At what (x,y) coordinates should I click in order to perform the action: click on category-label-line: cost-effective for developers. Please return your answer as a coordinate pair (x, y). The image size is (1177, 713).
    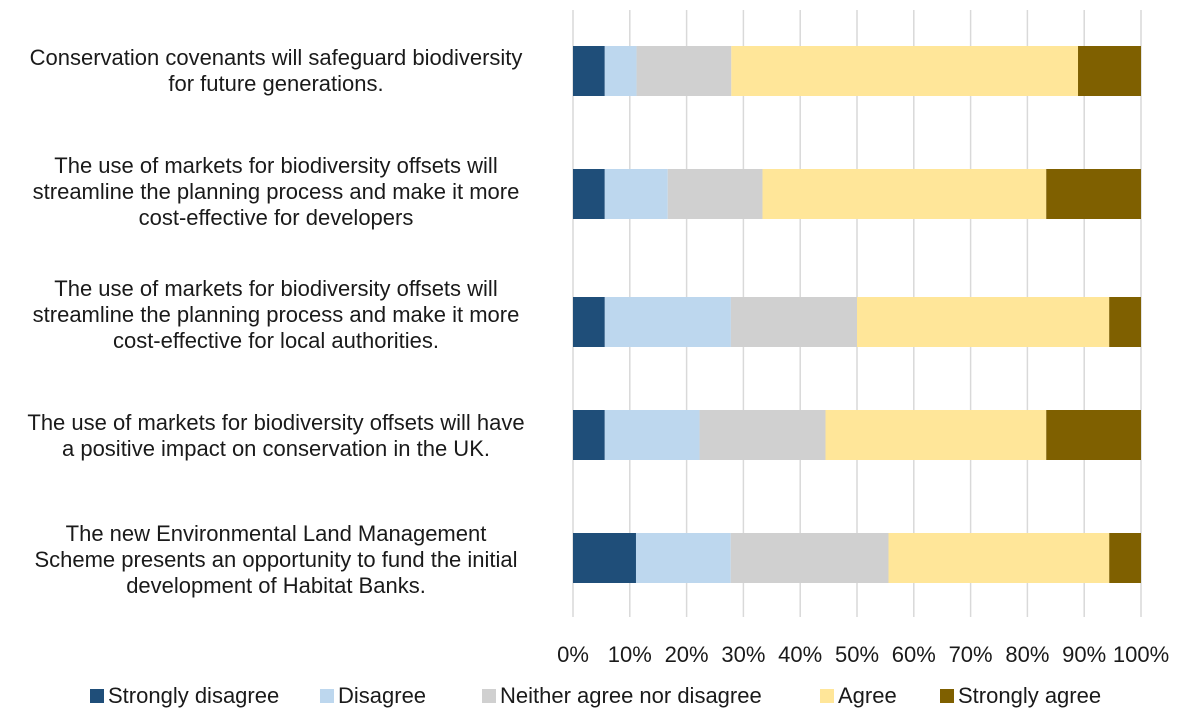
    Looking at the image, I should click on (276, 217).